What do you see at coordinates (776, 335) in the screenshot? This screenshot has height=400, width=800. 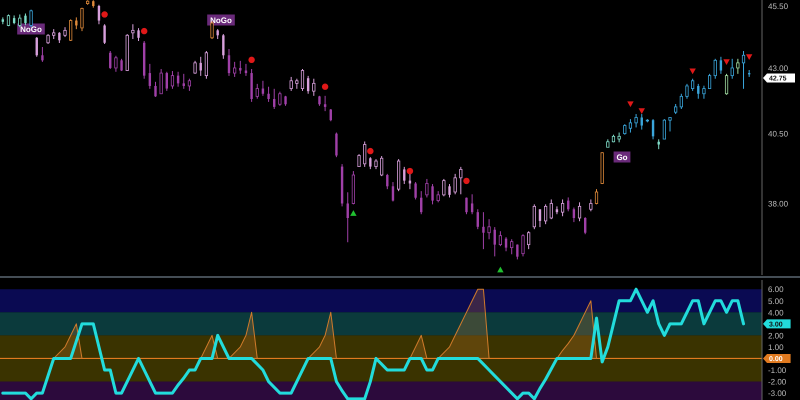 I see `y-tick-label: 2.00` at bounding box center [776, 335].